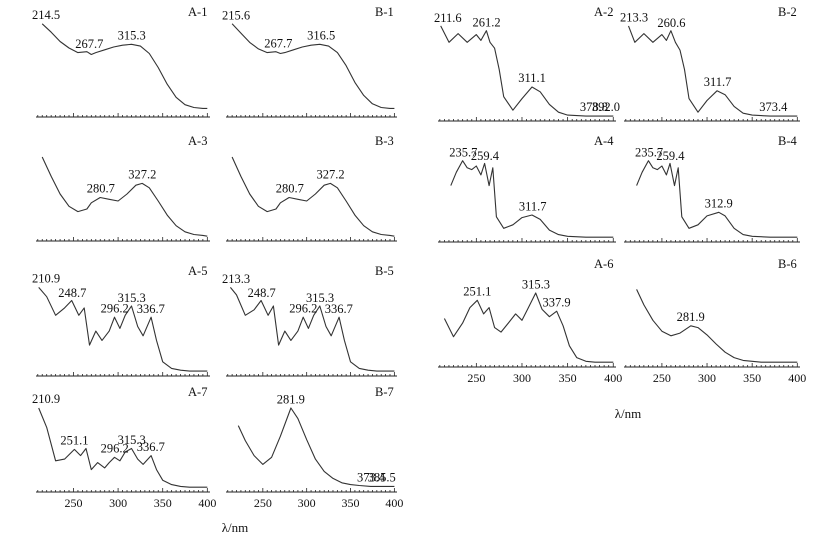 This screenshot has width=831, height=545. I want to click on peak-label: 337.9, so click(557, 302).